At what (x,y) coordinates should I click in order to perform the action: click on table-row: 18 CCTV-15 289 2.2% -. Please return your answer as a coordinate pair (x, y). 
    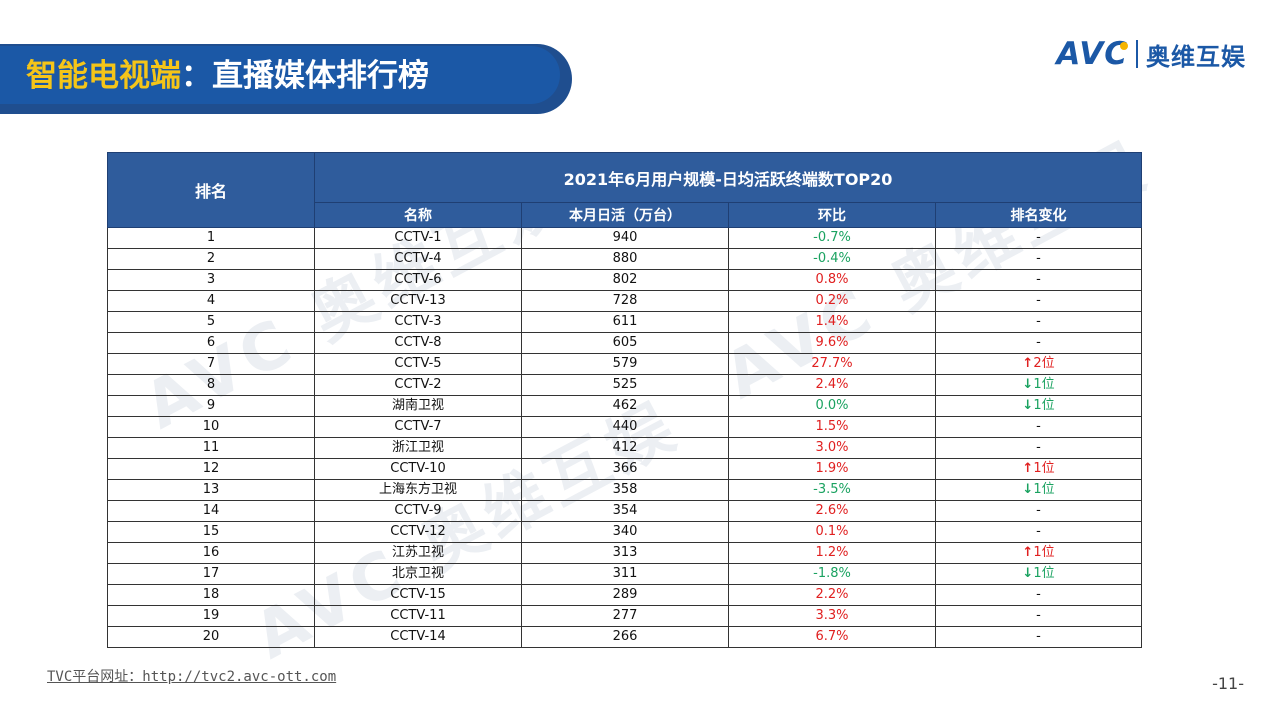
    Looking at the image, I should click on (625, 595).